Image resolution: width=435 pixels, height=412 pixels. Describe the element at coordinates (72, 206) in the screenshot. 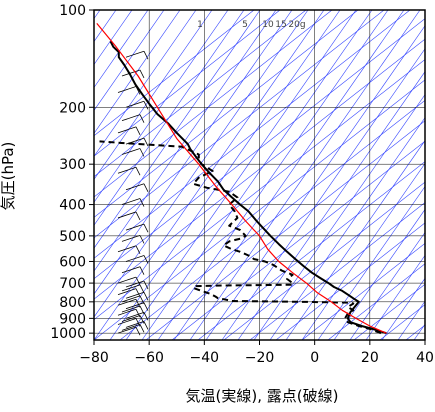

I see `y-tick-label: 400` at that location.